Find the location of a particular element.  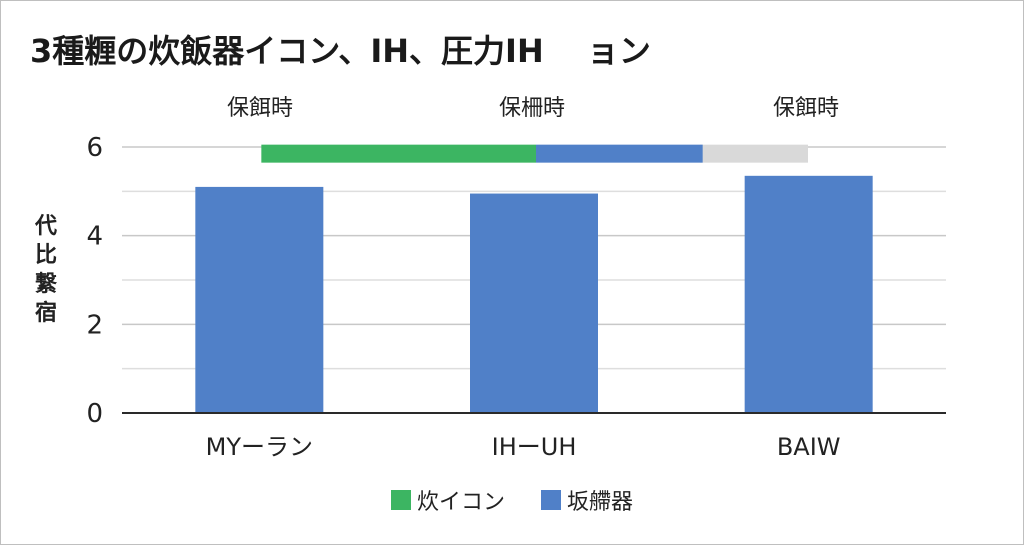

x-tick-label-2: IHーUH is located at coordinates (534, 447).